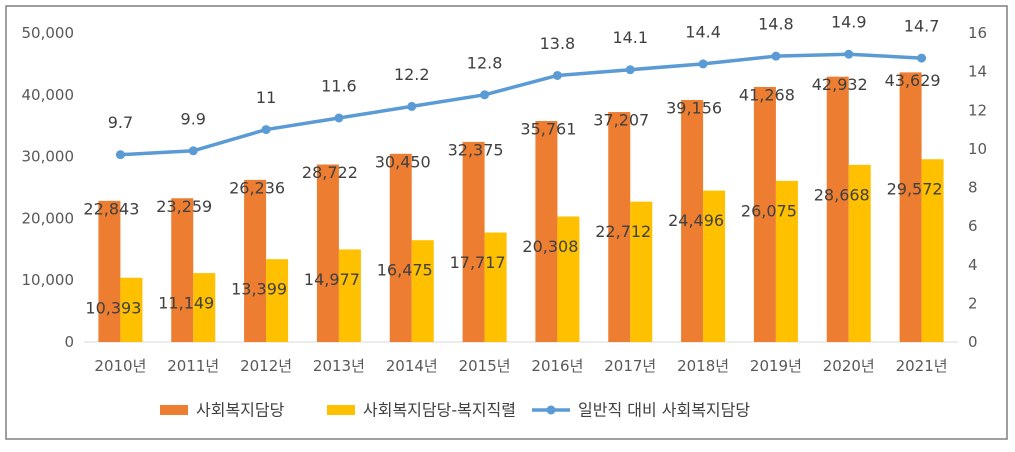 The width and height of the screenshot is (1015, 452). What do you see at coordinates (776, 366) in the screenshot?
I see `x-tick-label: 2019년` at bounding box center [776, 366].